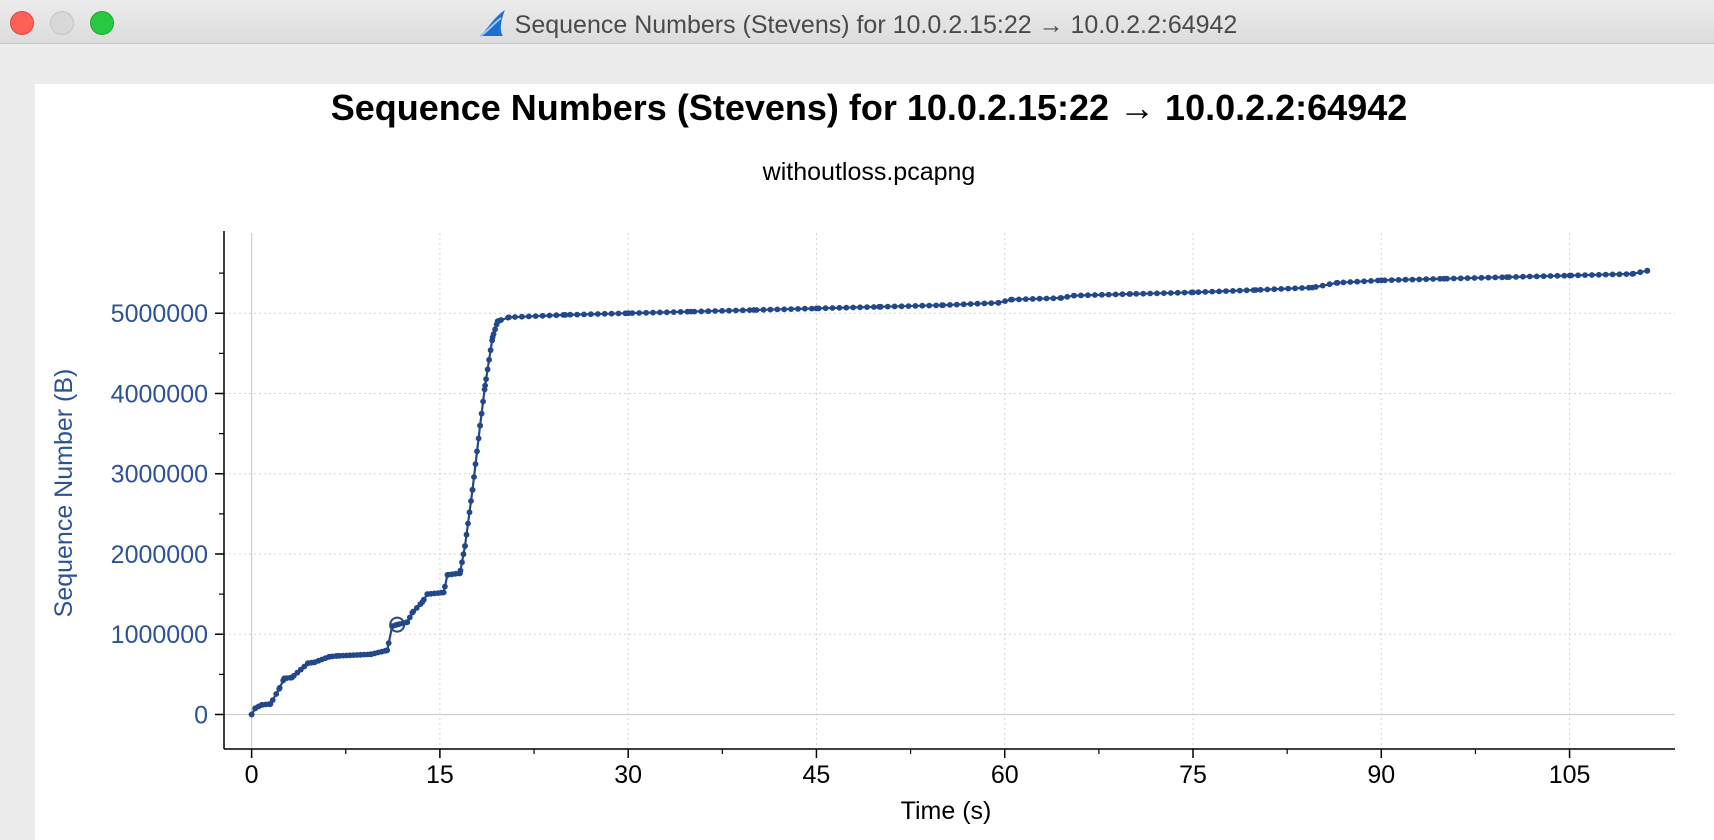  What do you see at coordinates (1005, 775) in the screenshot?
I see `x-tick-label: 60` at bounding box center [1005, 775].